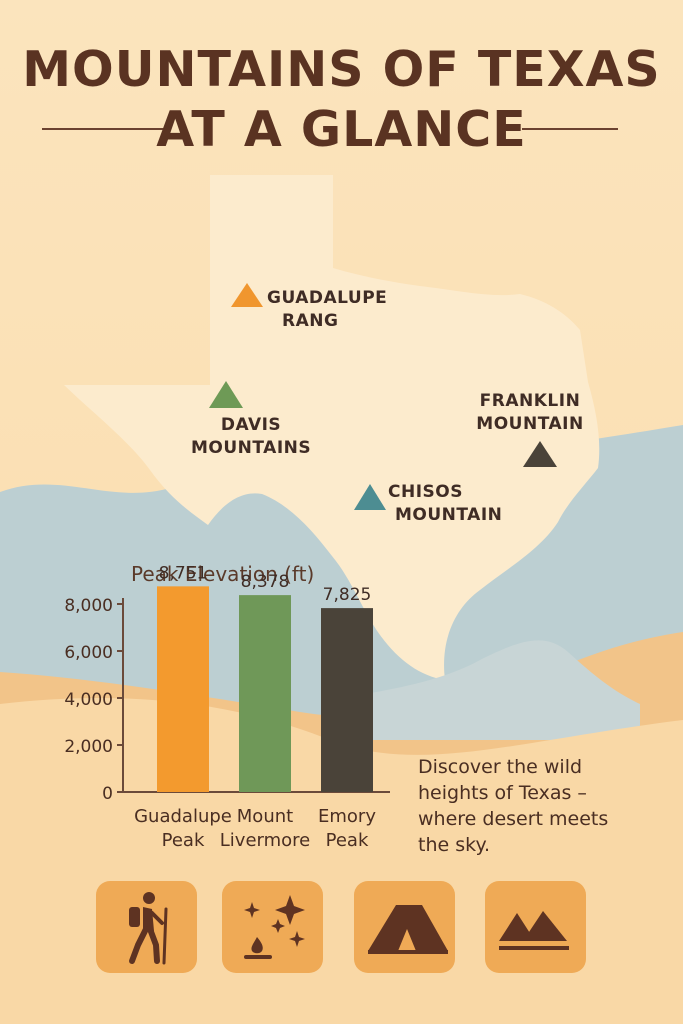 This screenshot has width=683, height=1024. I want to click on y-tick-label: 8,000, so click(88, 606).